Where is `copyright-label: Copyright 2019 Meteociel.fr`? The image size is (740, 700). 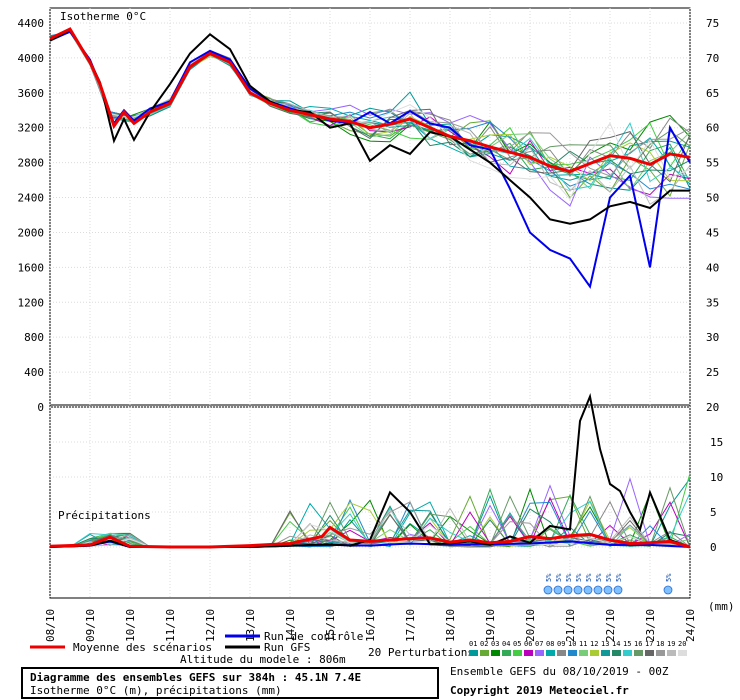
copyright-label: Copyright 2019 Meteociel.fr is located at coordinates (539, 690).